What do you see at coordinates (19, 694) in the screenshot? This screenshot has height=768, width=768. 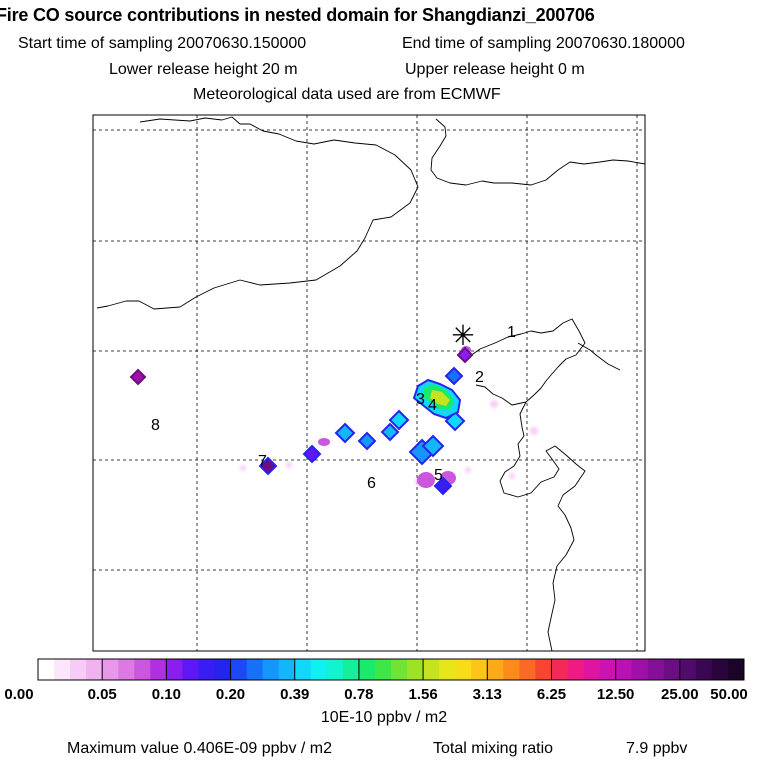 I see `colorbar-tick-label: 0.00` at bounding box center [19, 694].